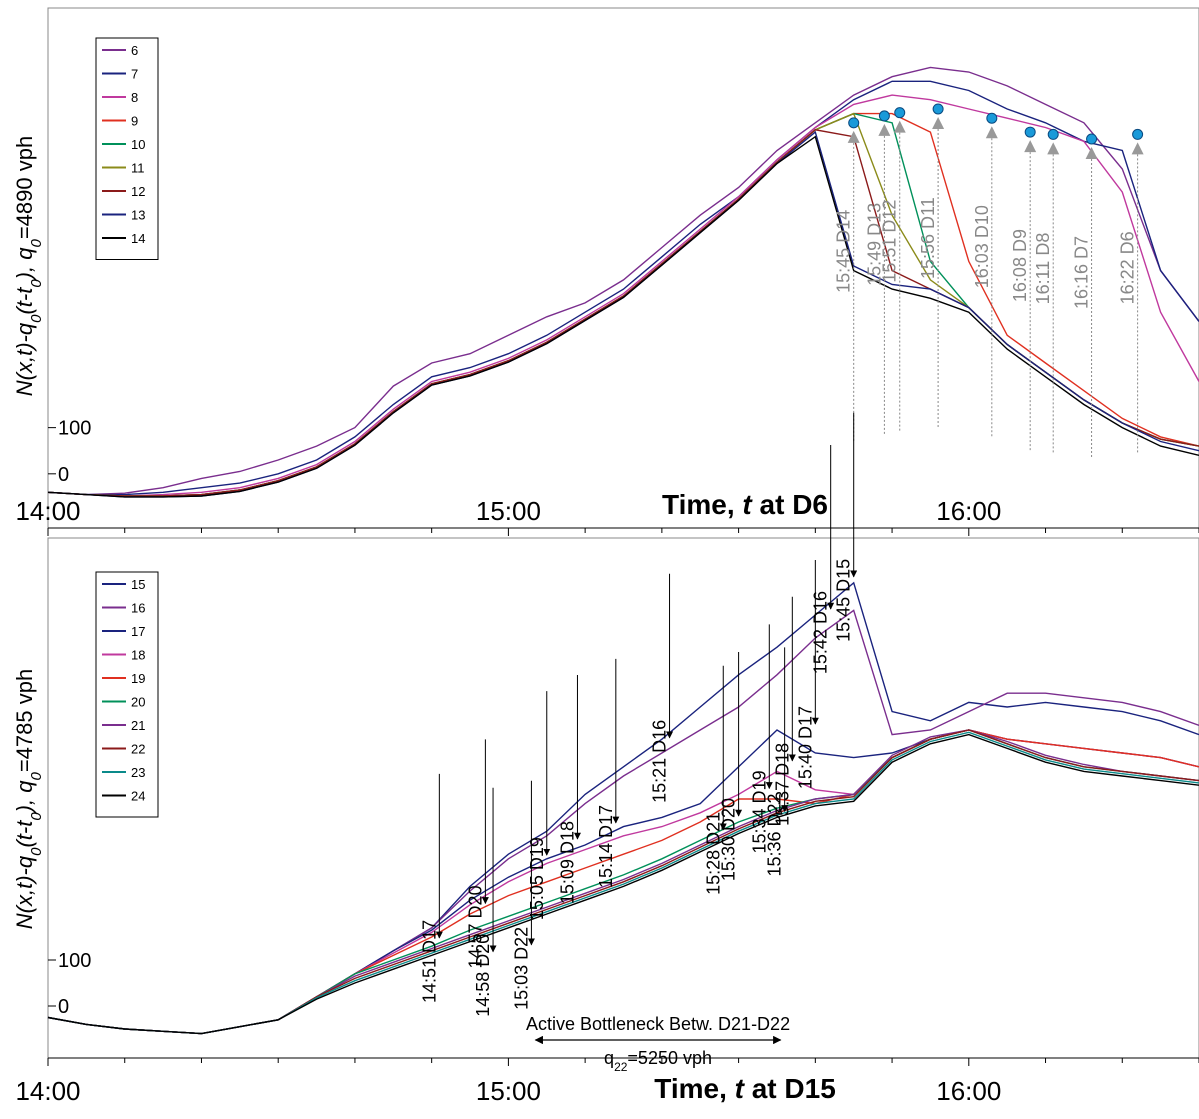 This screenshot has height=1119, width=1199. I want to click on panel-1-legend-label-14: 14, so click(138, 238).